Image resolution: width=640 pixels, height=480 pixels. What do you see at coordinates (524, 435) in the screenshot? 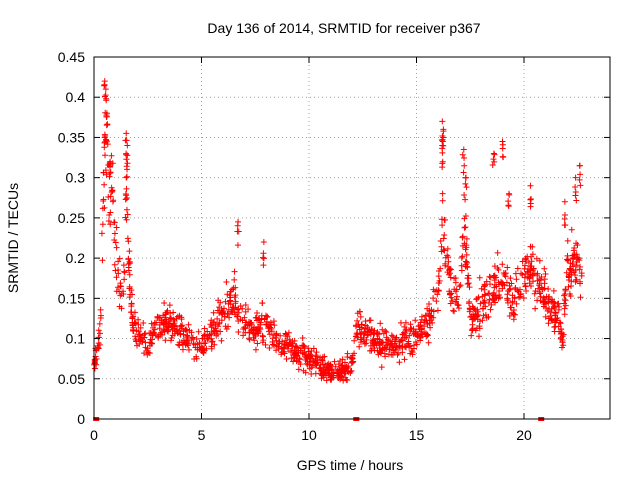
I see `x-tick-label: 20` at bounding box center [524, 435].